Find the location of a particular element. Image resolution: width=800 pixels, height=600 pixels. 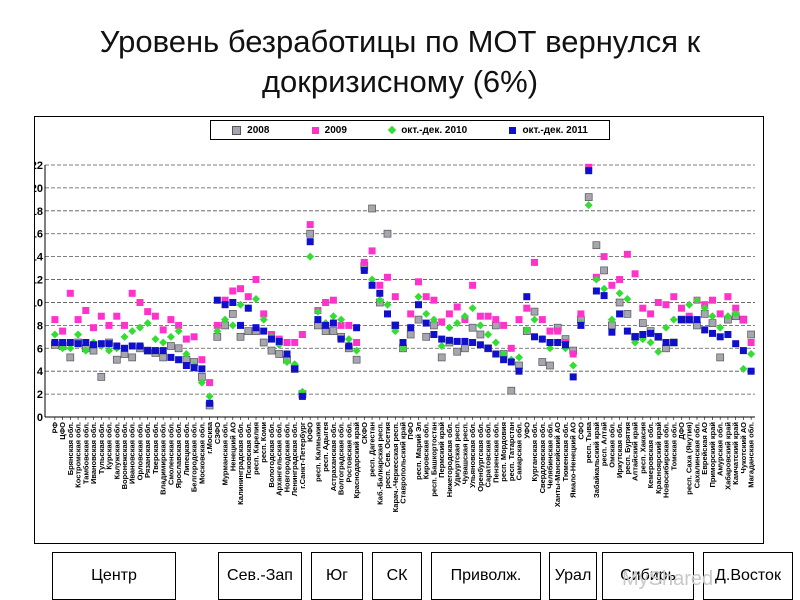

x-tick-label: респ. Марий Эл is located at coordinates (418, 451).